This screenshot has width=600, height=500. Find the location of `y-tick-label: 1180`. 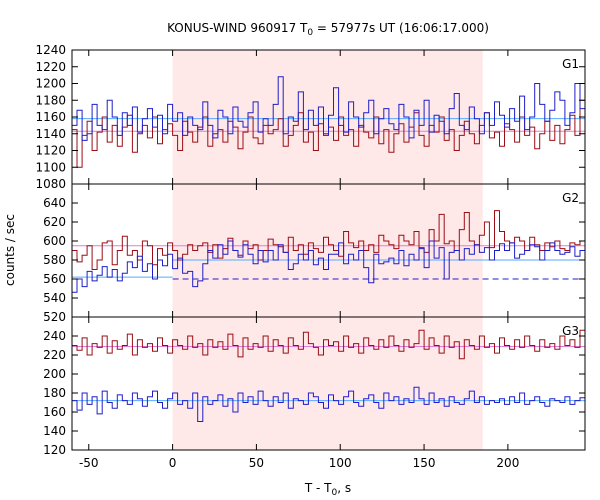

y-tick-label: 1180 is located at coordinates (50, 100).